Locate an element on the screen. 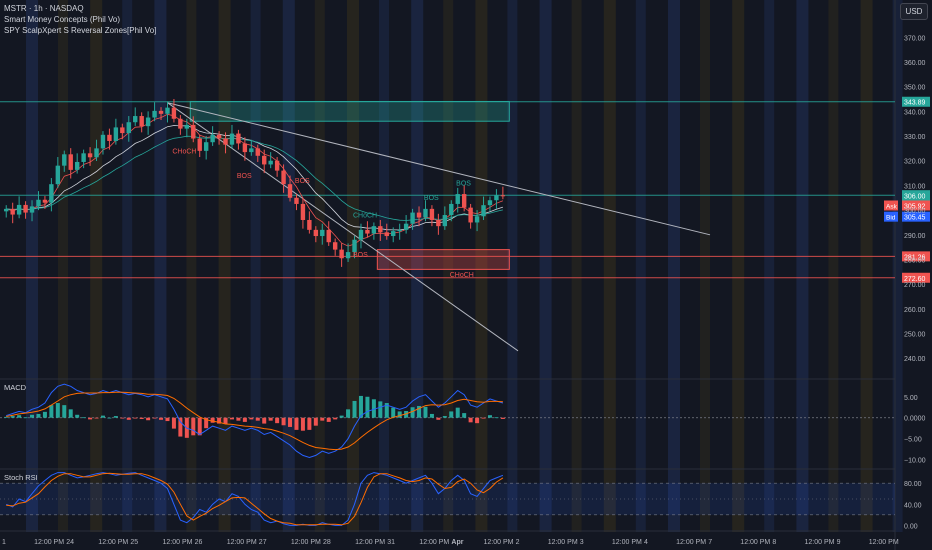 The image size is (932, 550). level-tag-label: 272.60 is located at coordinates (915, 279).